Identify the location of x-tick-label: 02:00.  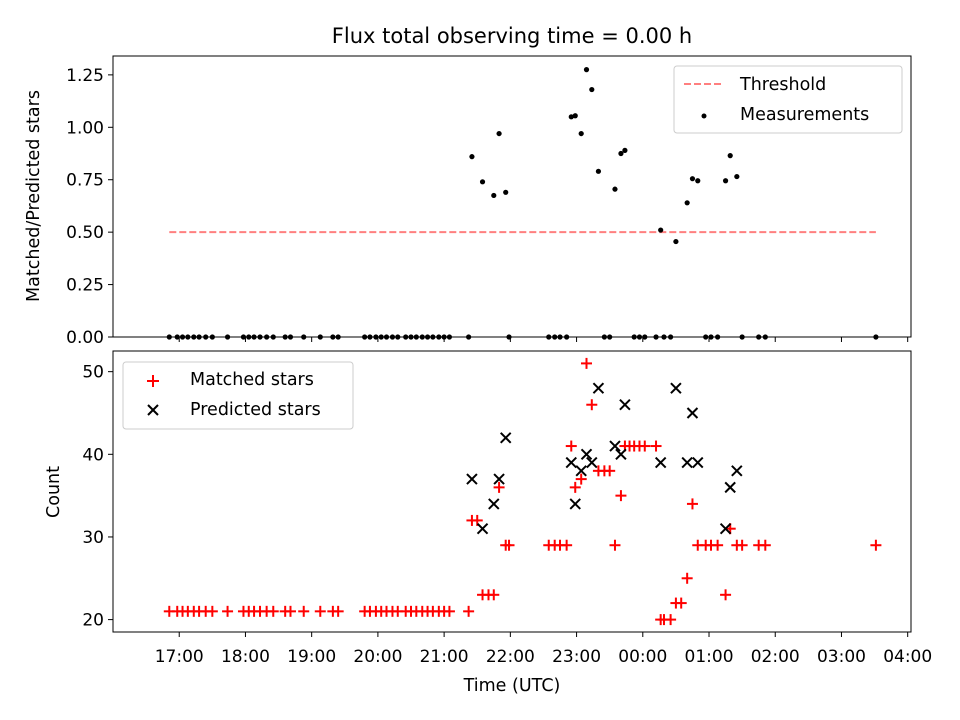
(775, 657).